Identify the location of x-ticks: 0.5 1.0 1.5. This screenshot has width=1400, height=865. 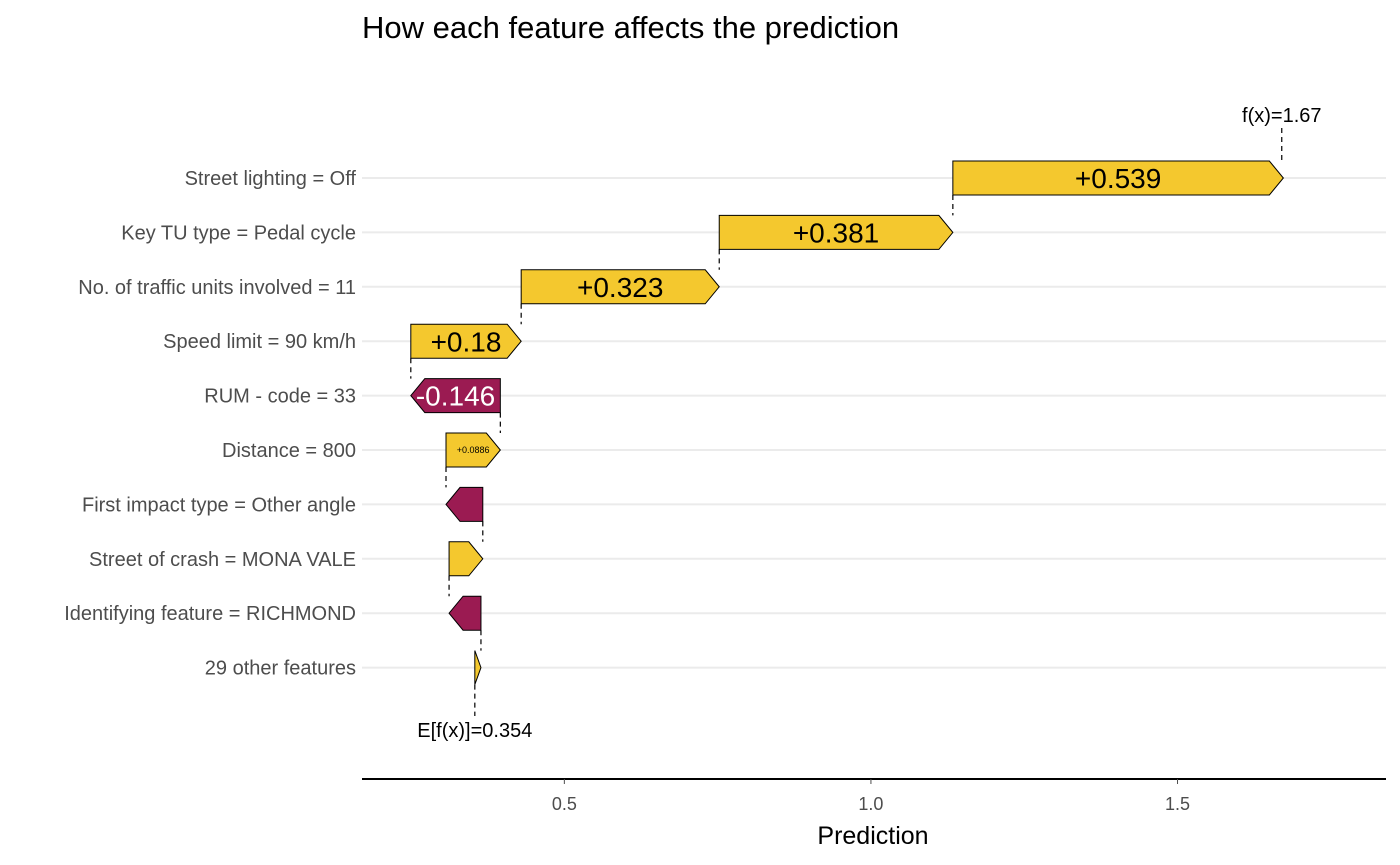
(871, 796).